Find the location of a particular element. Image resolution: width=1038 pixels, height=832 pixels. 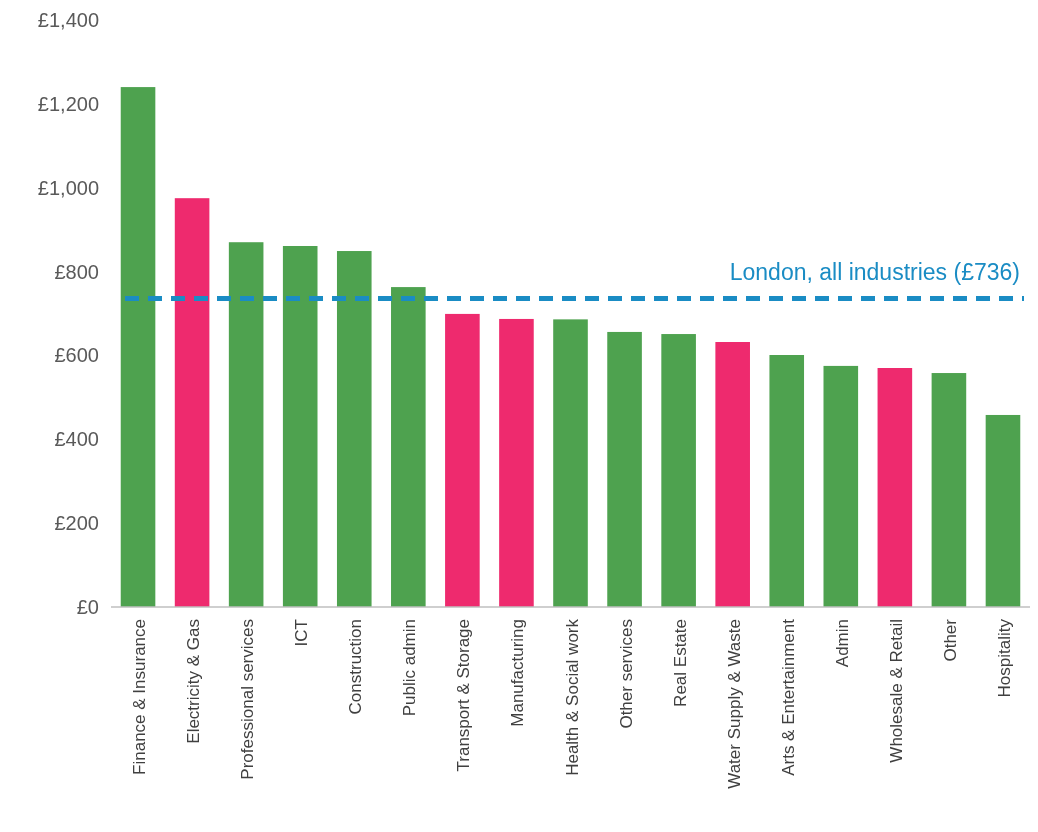

y-tick-label: £800 is located at coordinates (76, 271).